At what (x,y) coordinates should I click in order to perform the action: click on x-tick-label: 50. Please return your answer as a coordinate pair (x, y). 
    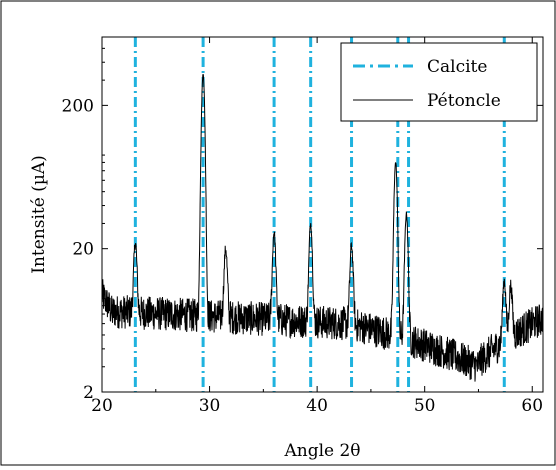
    Looking at the image, I should click on (425, 406).